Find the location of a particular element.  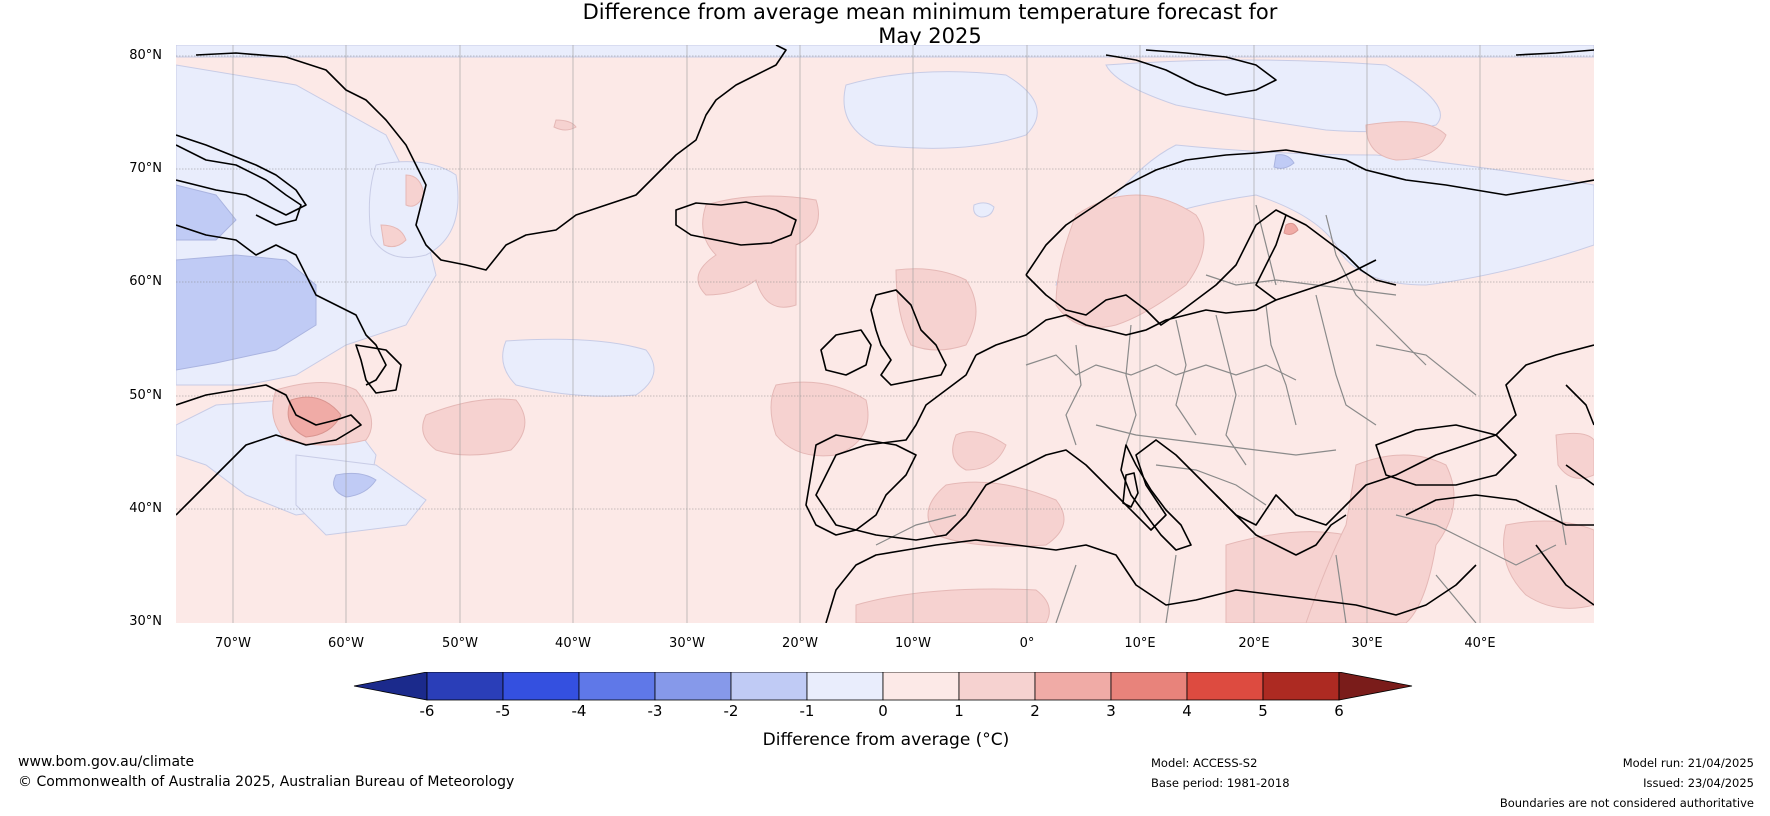

lon-label-40e: 40°E is located at coordinates (1480, 643).